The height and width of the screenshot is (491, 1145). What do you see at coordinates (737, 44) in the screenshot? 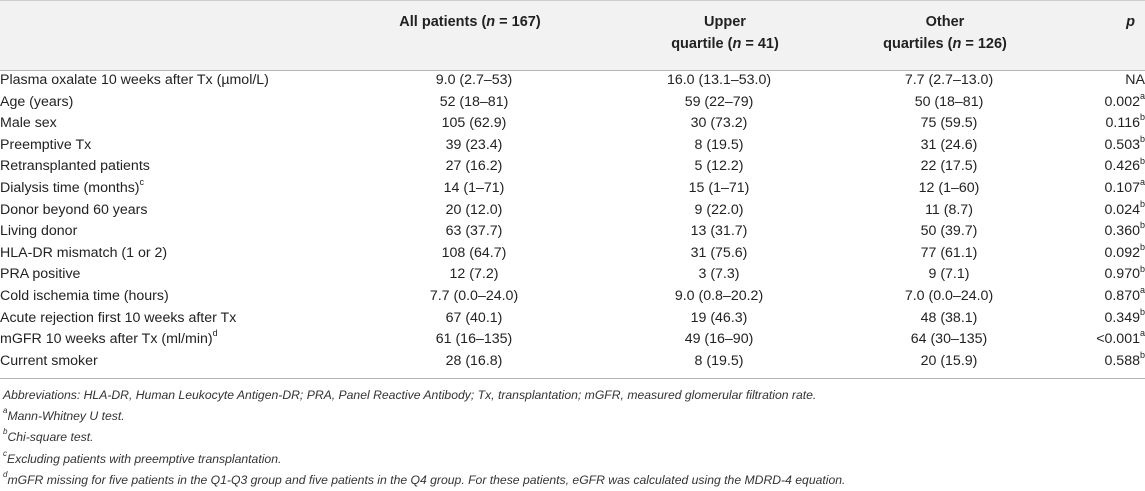
I see `header-n-symbol: n` at bounding box center [737, 44].